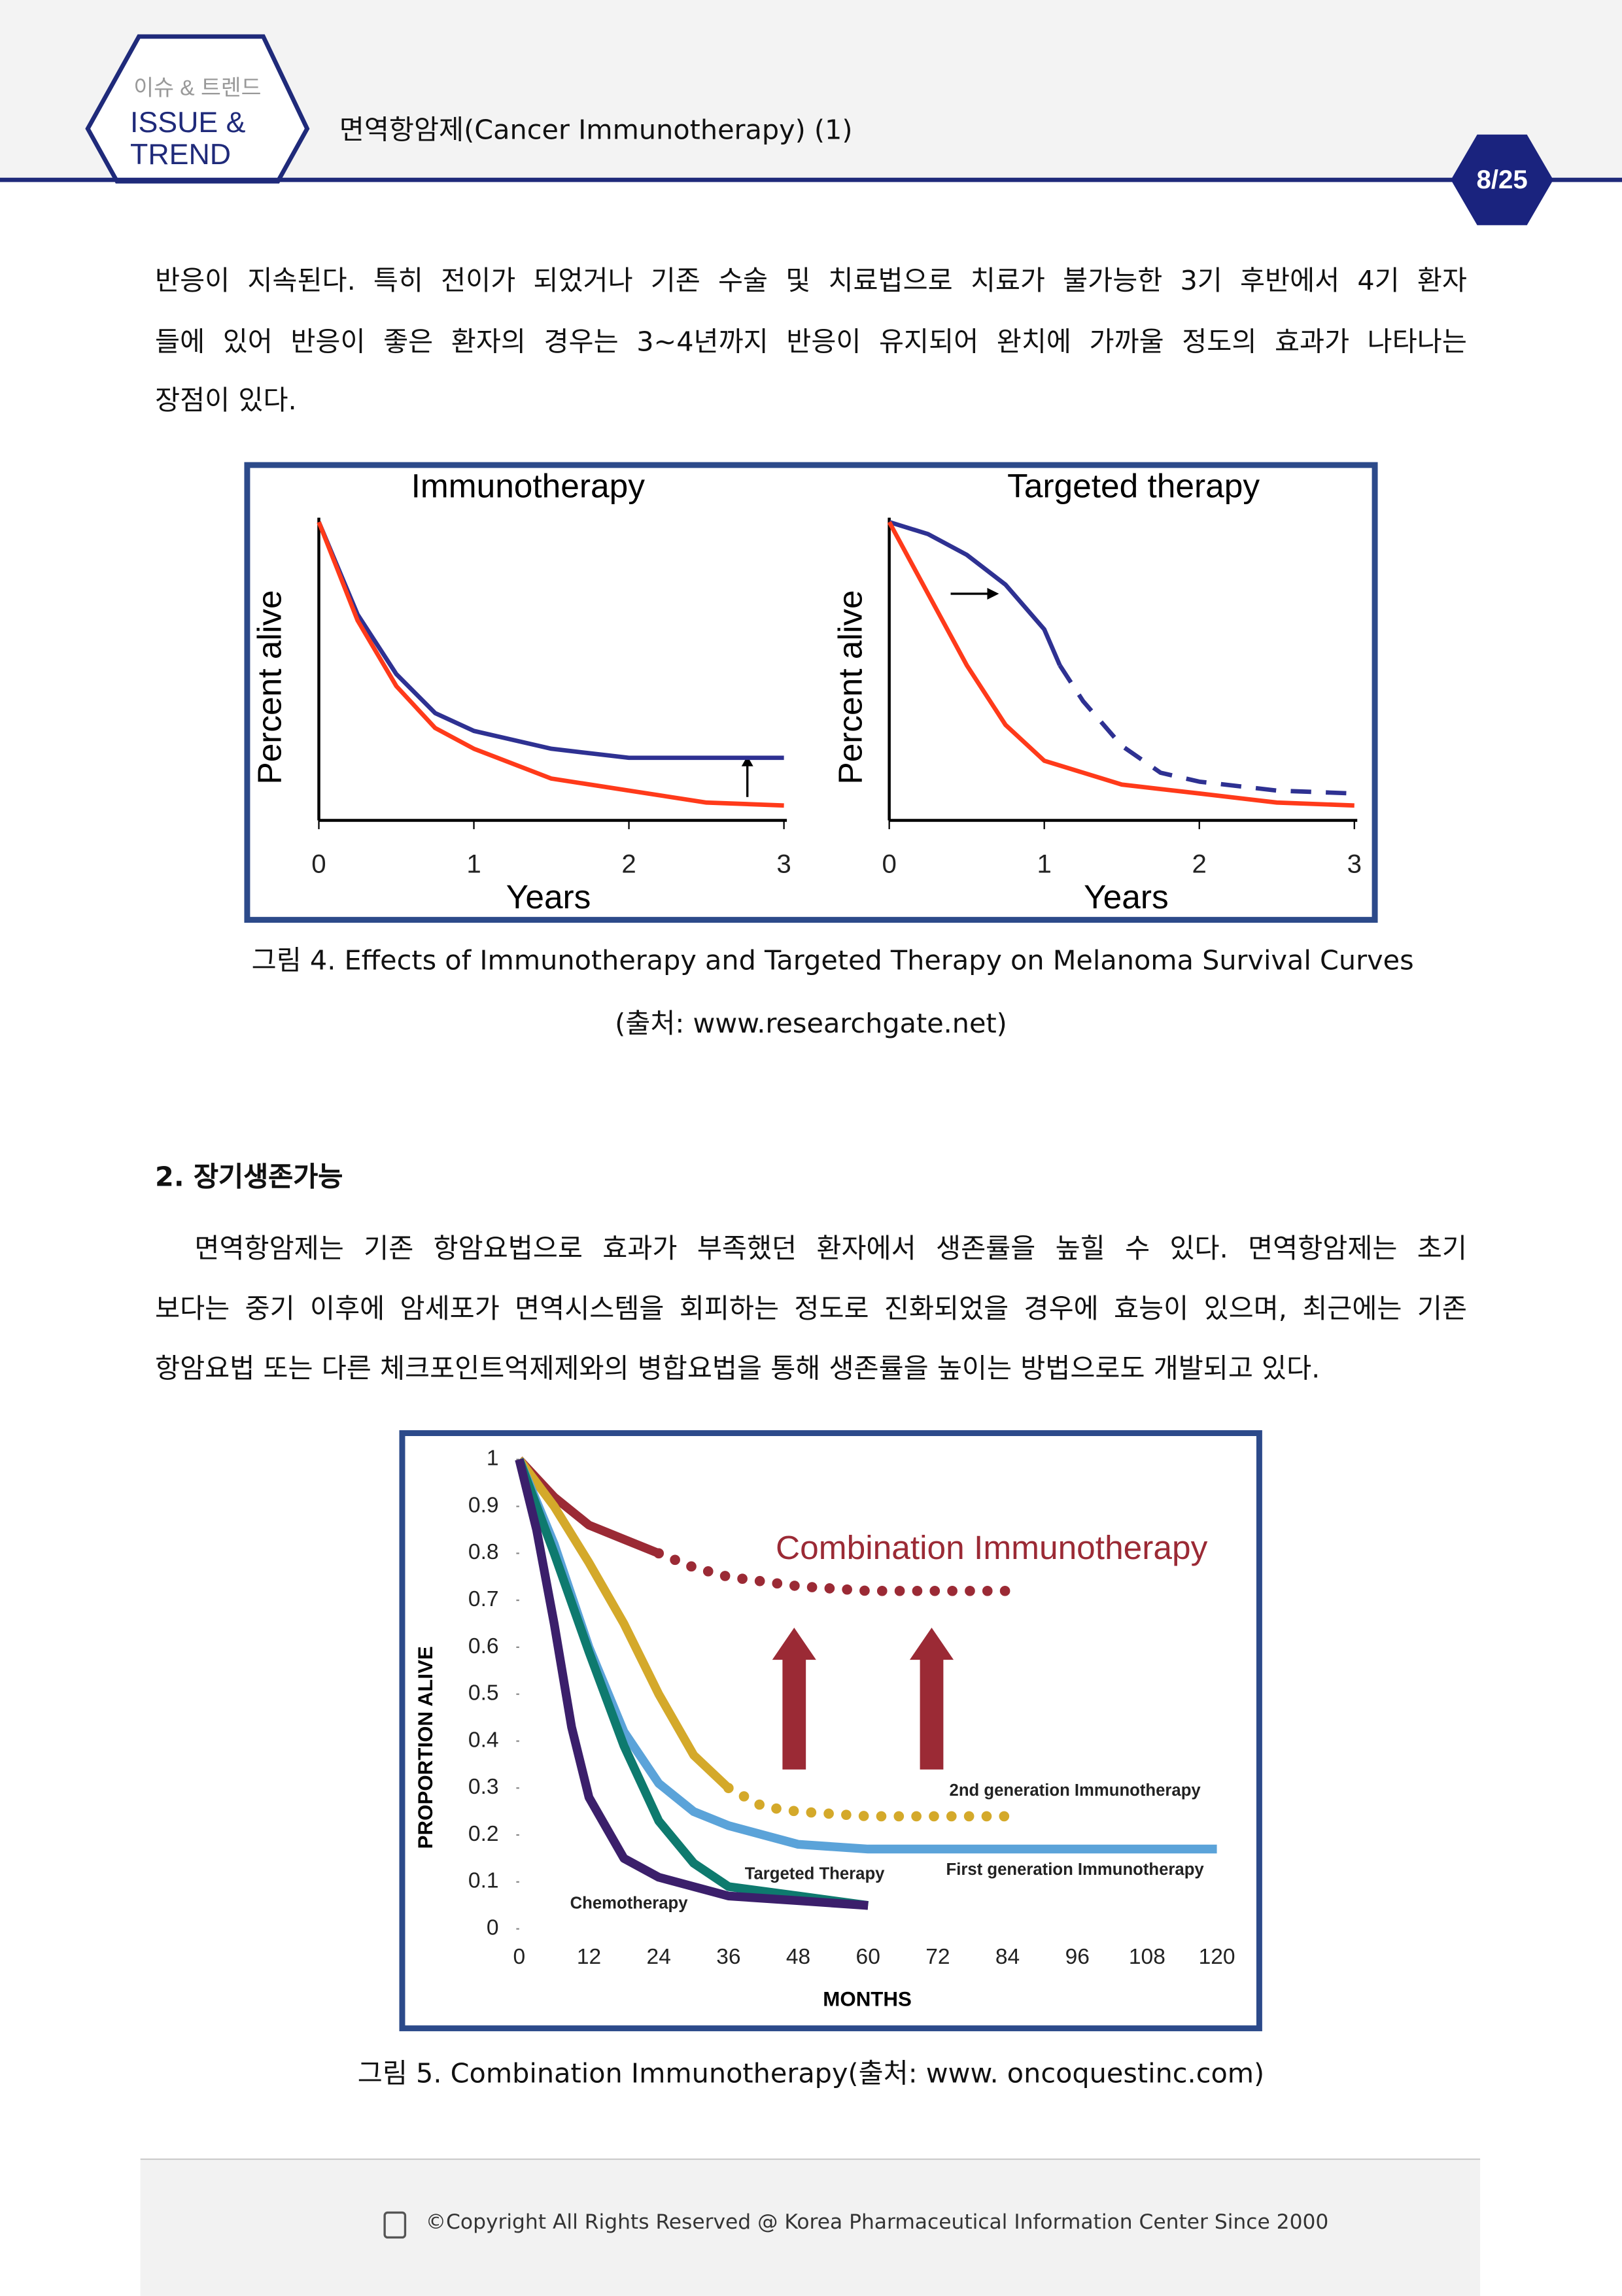 This screenshot has width=1622, height=2296. I want to click on y-tick-label: 0.2, so click(484, 1834).